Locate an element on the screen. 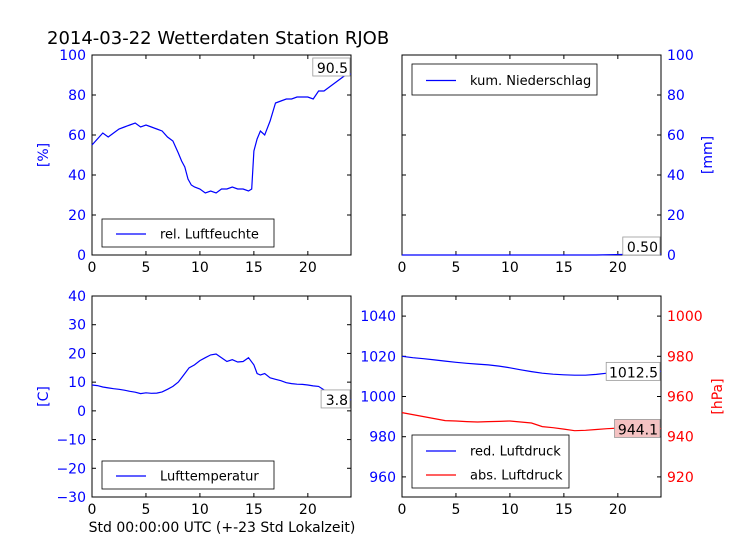  figure-title: 2014-03-22 Wetterdaten Station RJOB is located at coordinates (218, 38).